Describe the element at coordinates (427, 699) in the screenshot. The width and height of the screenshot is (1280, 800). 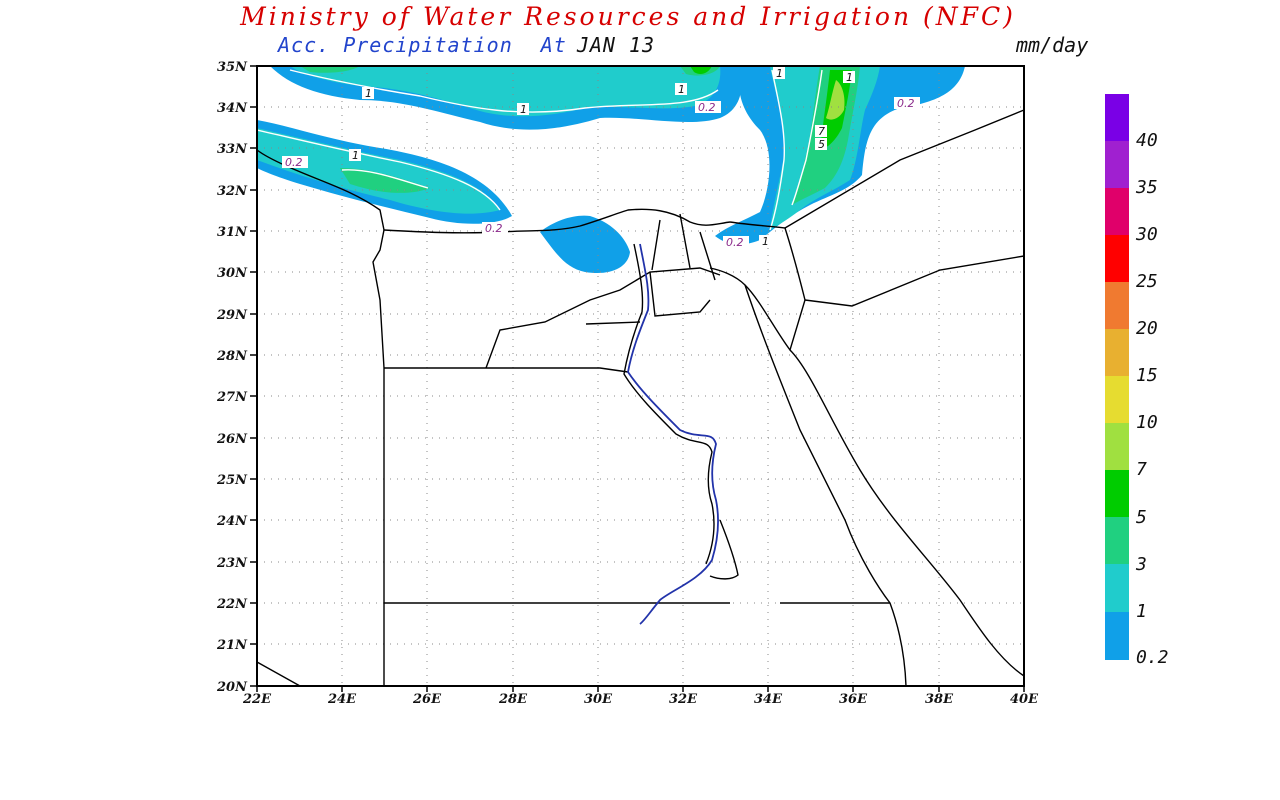
I see `lon-label: 26E` at that location.